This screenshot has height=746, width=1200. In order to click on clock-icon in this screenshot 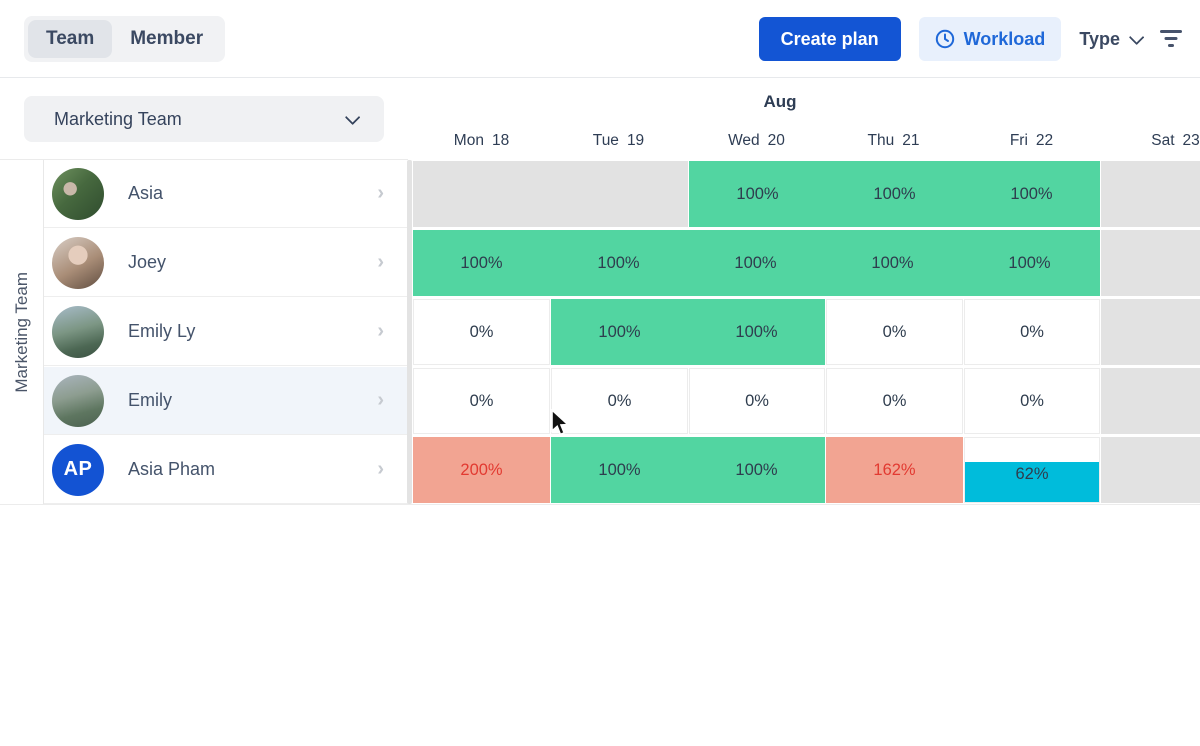, I will do `click(945, 39)`.